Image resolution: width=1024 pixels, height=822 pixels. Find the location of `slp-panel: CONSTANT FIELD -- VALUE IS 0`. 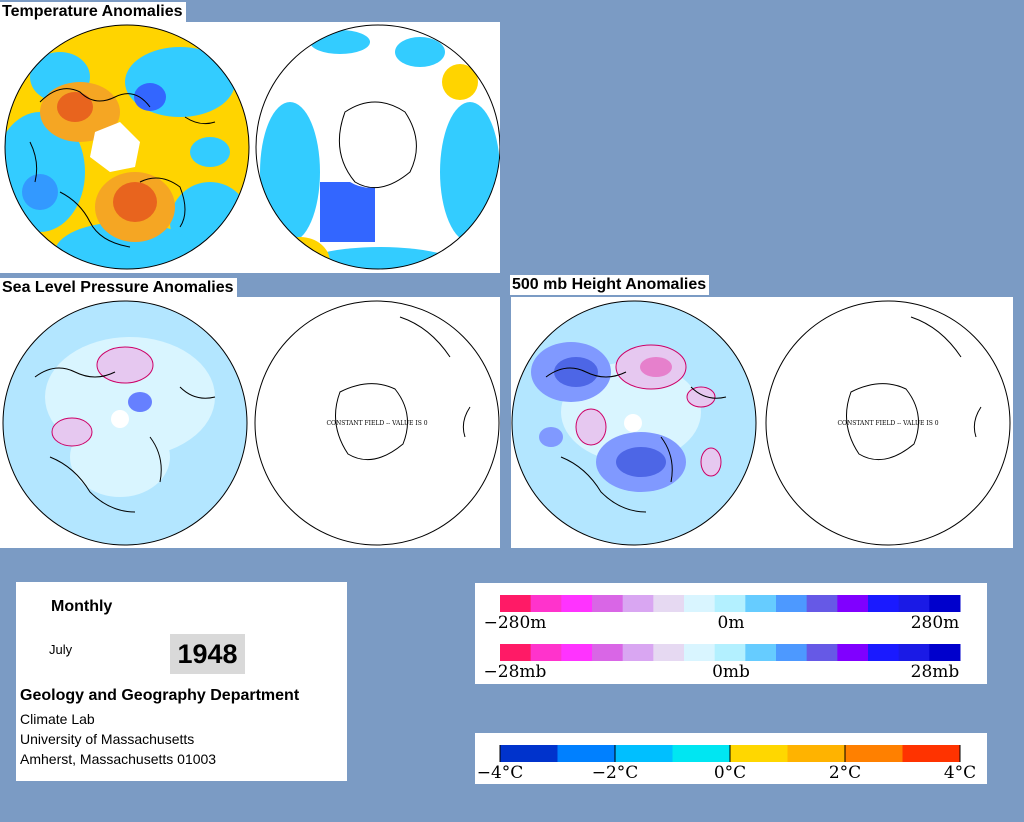

slp-panel: CONSTANT FIELD -- VALUE IS 0 is located at coordinates (250, 422).